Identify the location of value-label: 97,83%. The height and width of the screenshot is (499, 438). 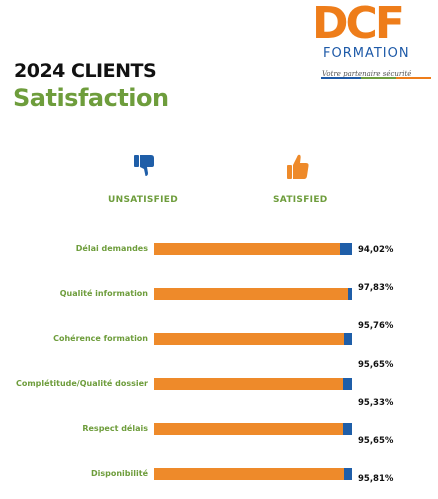
(376, 288).